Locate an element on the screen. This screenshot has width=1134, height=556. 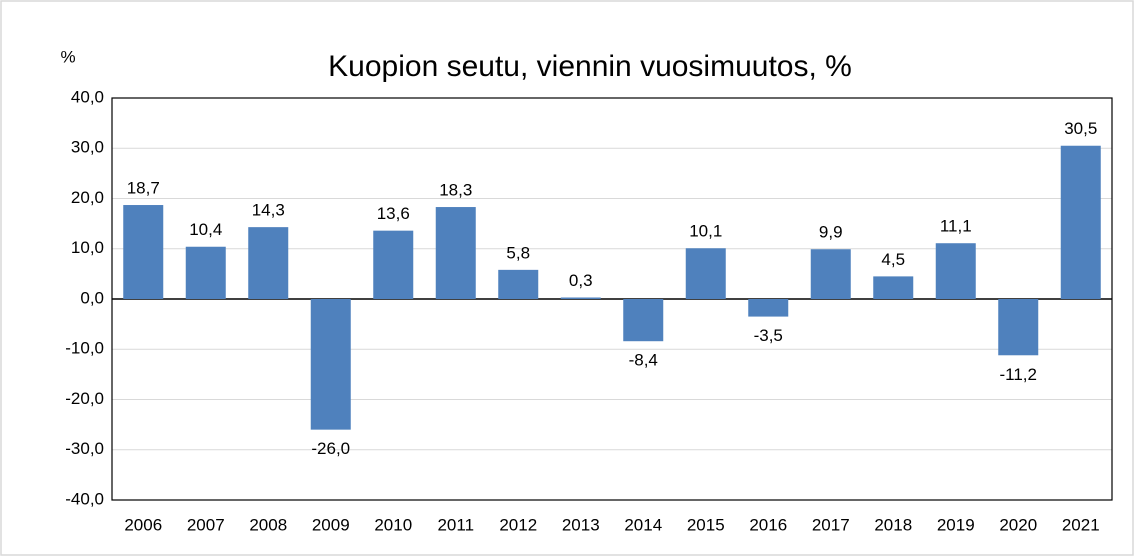
x-tick-label: 2008 is located at coordinates (268, 524).